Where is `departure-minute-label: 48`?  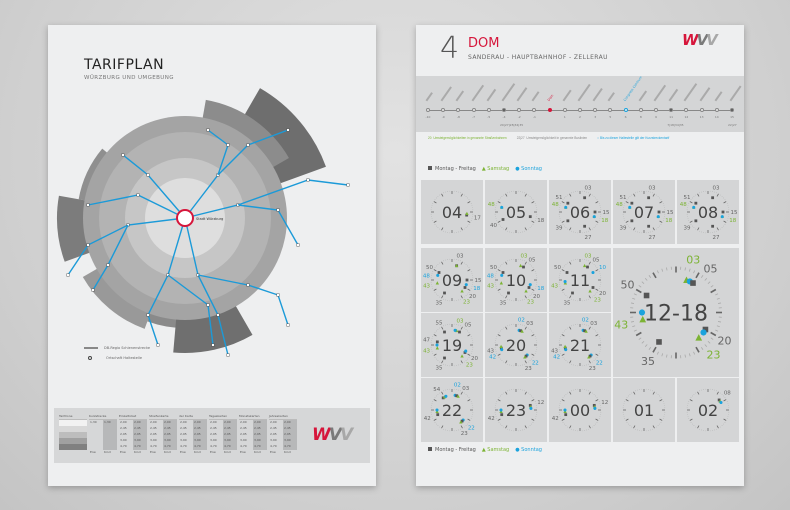 departure-minute-label: 48 is located at coordinates (490, 277).